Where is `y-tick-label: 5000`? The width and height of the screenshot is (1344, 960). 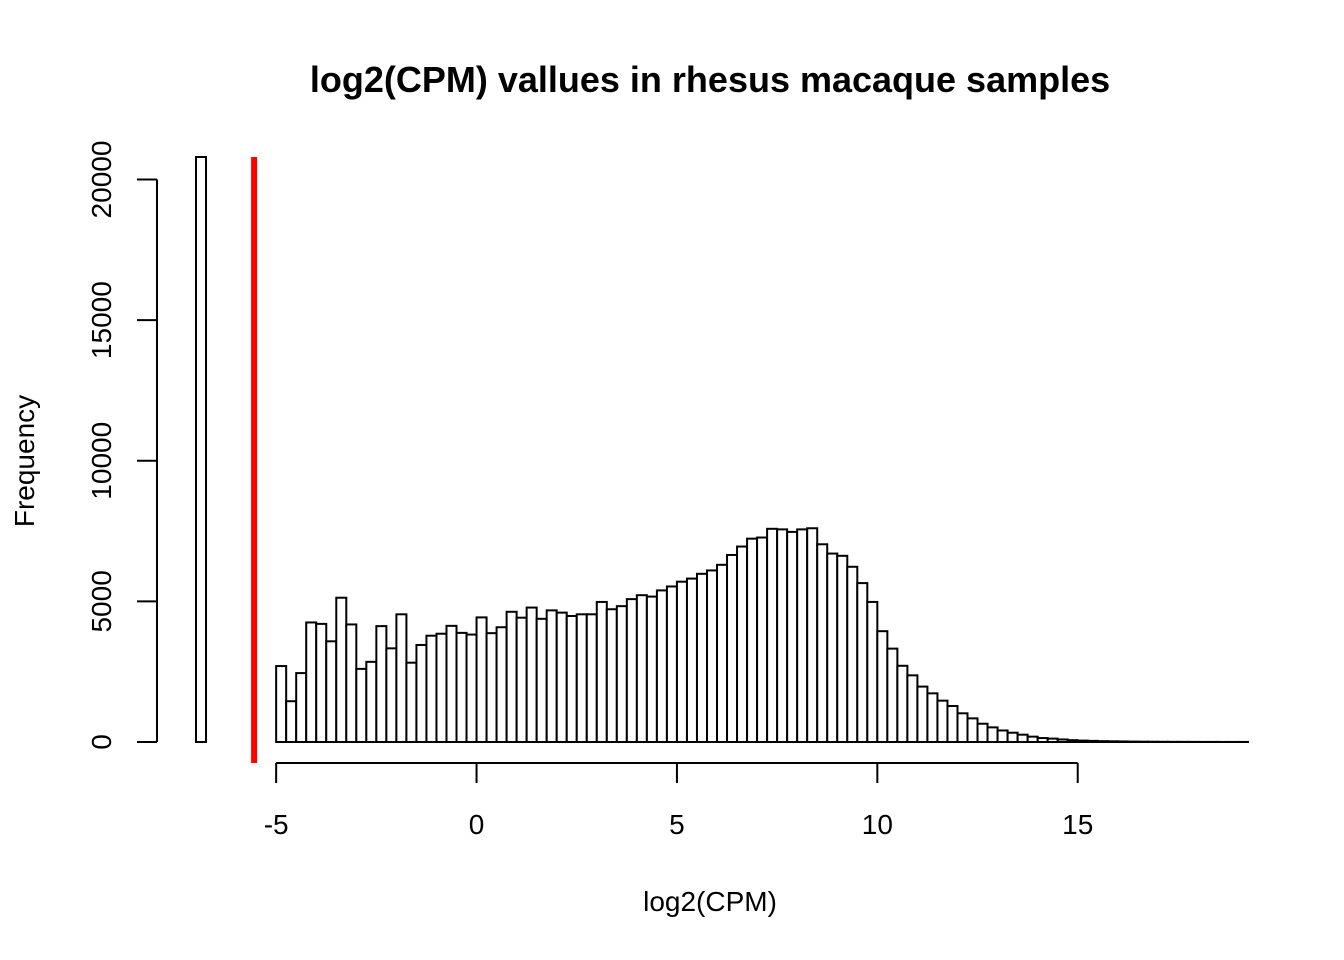 y-tick-label: 5000 is located at coordinates (101, 601).